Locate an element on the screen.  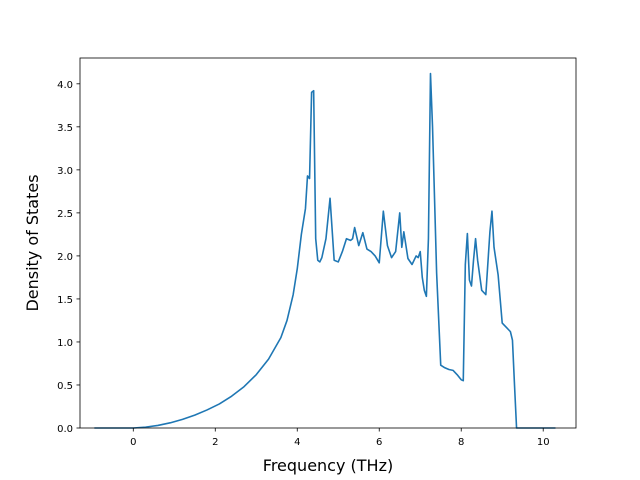
x-axis: 0 2 4 6 8 10 is located at coordinates (340, 438).